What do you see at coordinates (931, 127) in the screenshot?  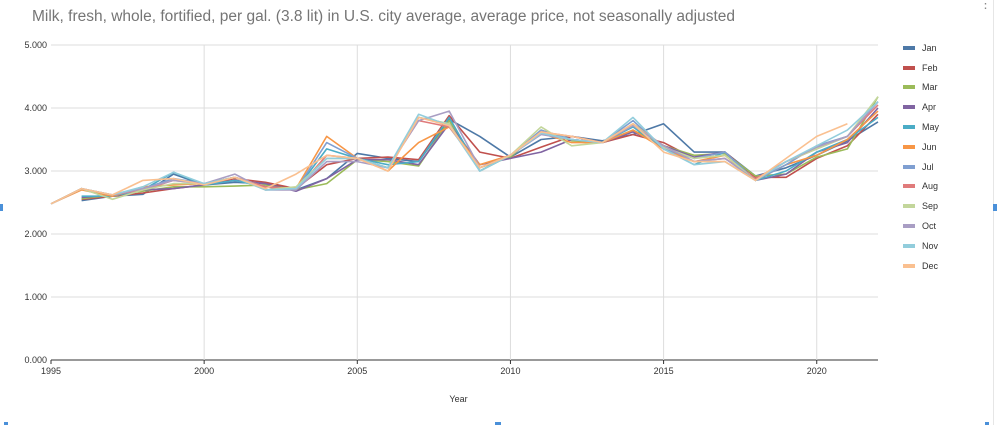 I see `legend-label: May` at bounding box center [931, 127].